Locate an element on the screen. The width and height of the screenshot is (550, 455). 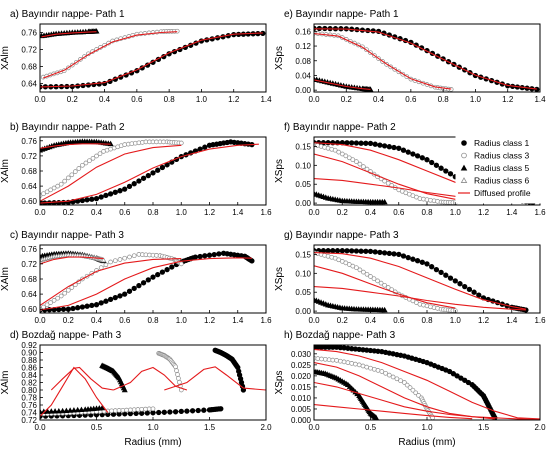
y-tick-label: 0.10 is located at coordinates (303, 273).